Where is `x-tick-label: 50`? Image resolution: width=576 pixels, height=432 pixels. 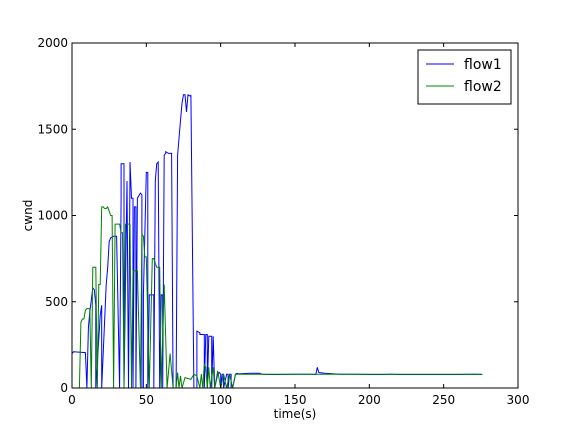 x-tick-label: 50 is located at coordinates (146, 400).